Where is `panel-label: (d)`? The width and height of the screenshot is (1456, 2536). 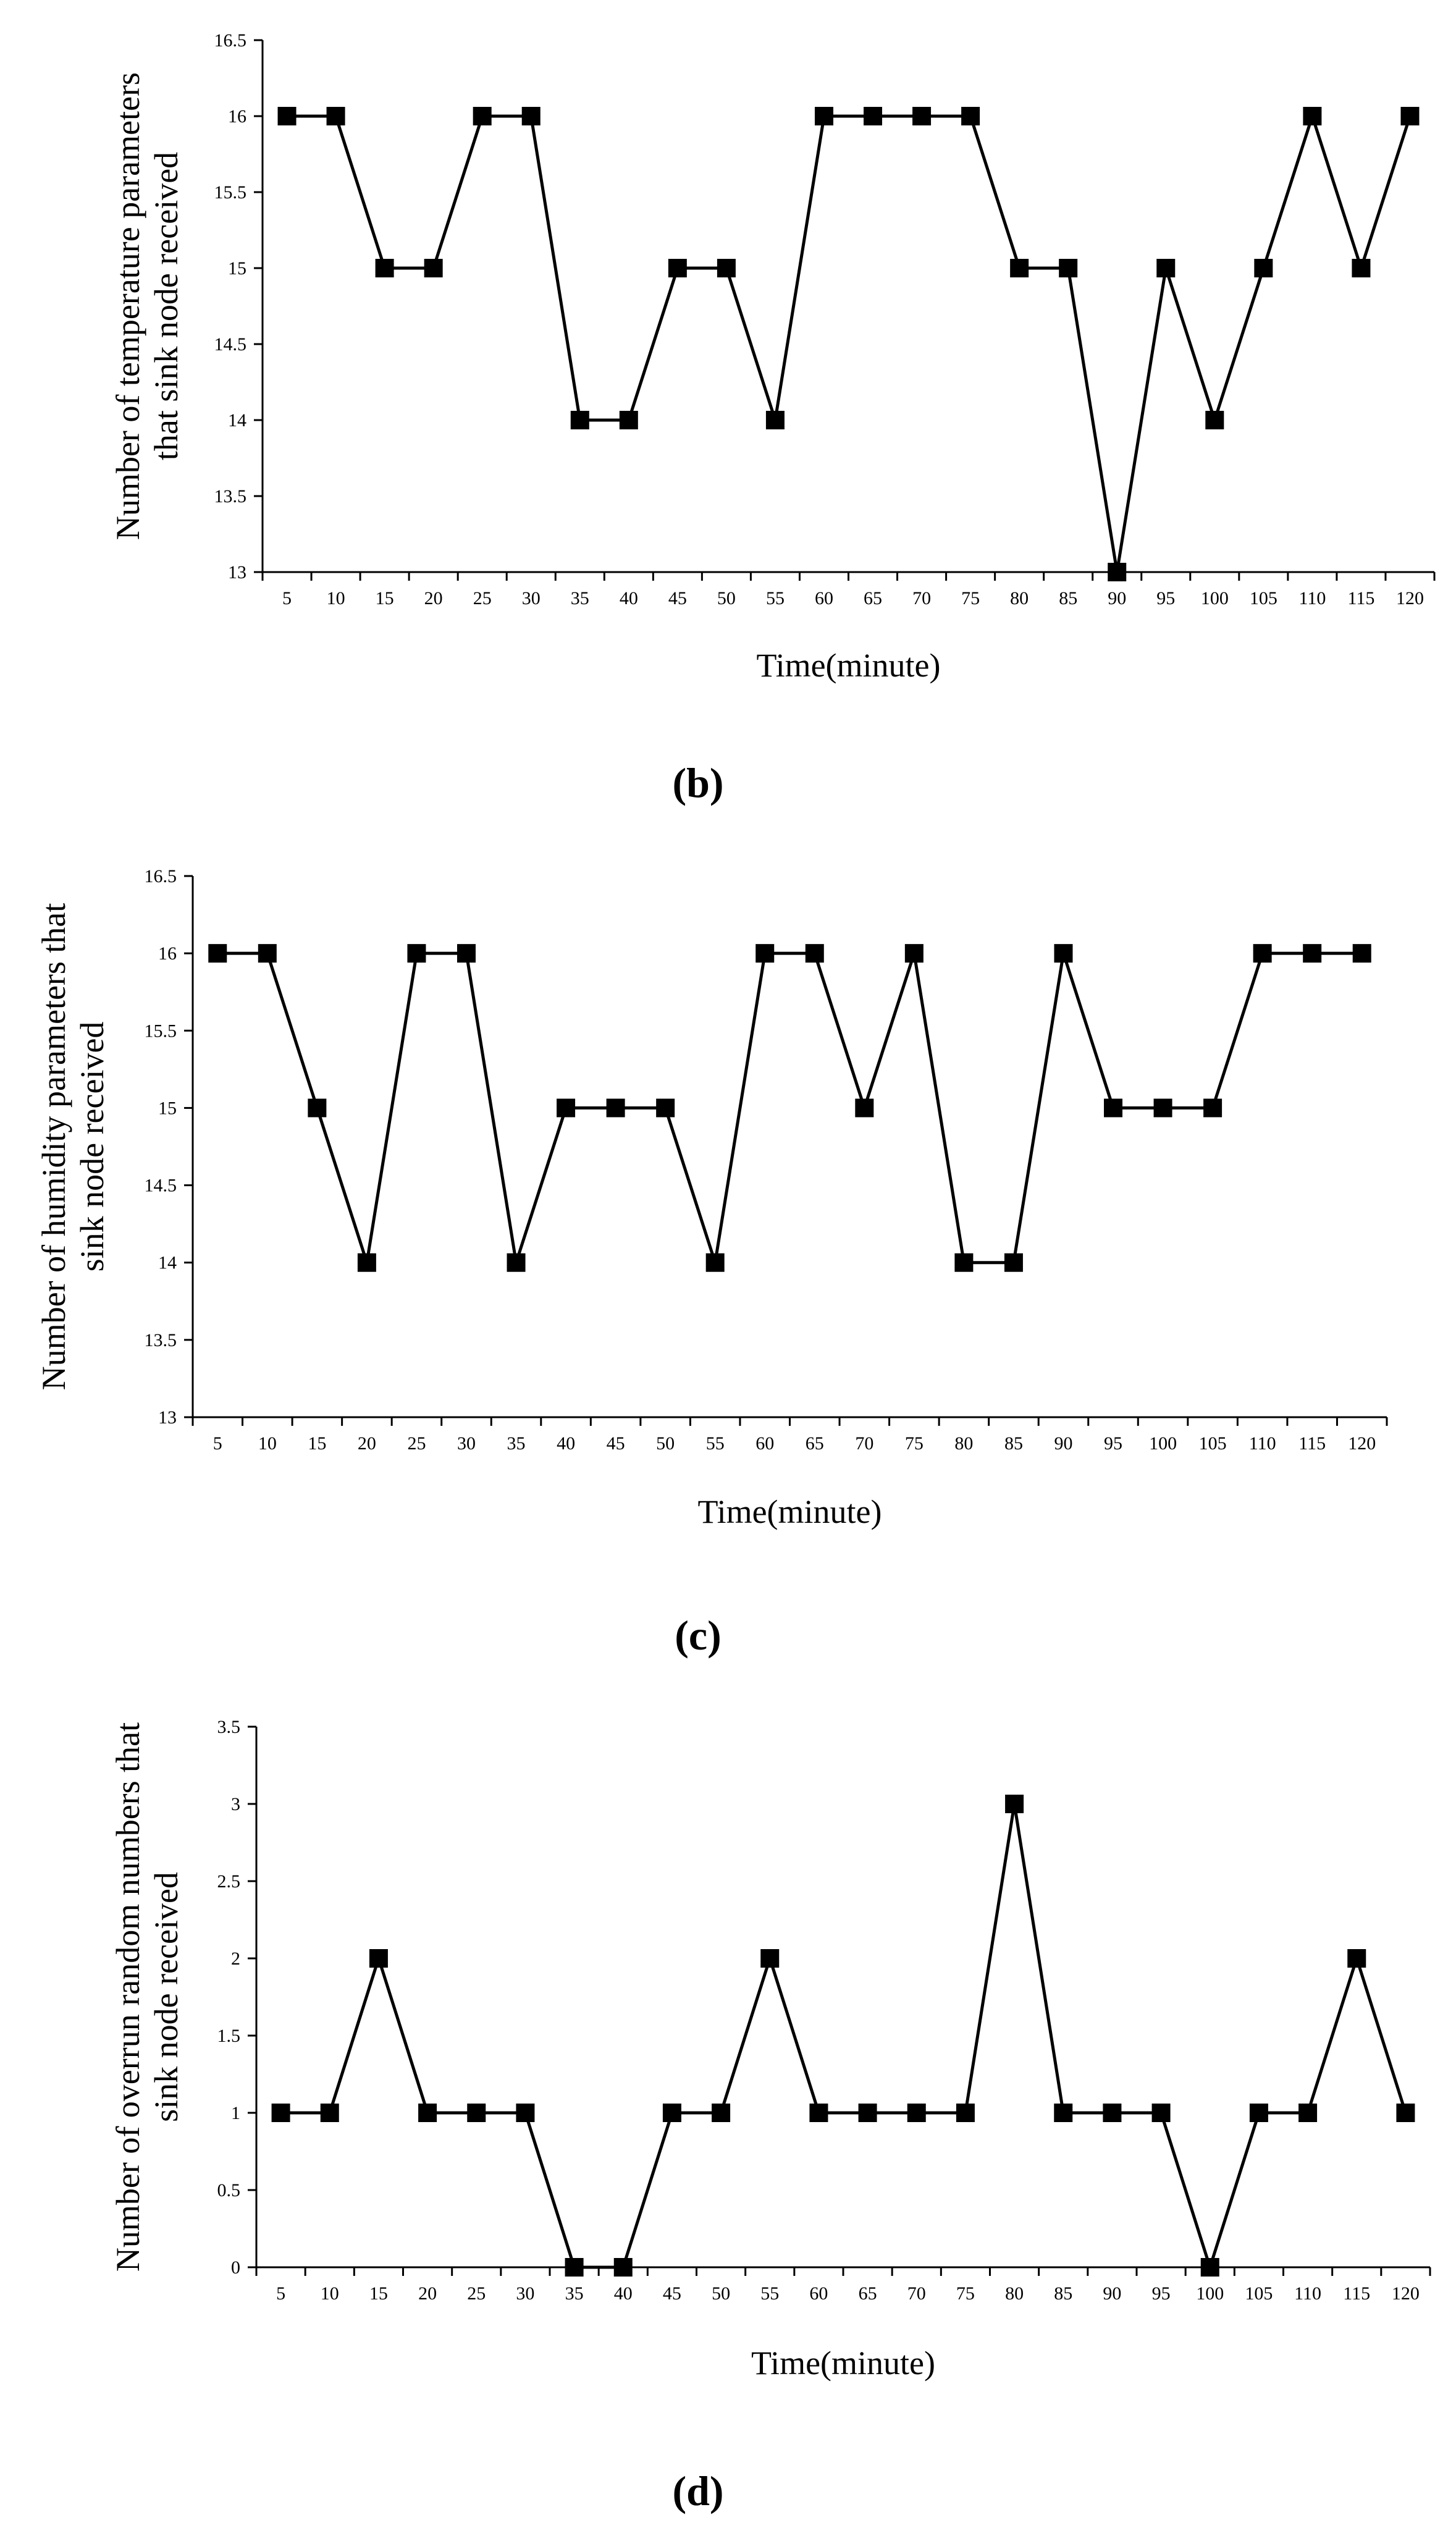
panel-label: (d) is located at coordinates (697, 2490).